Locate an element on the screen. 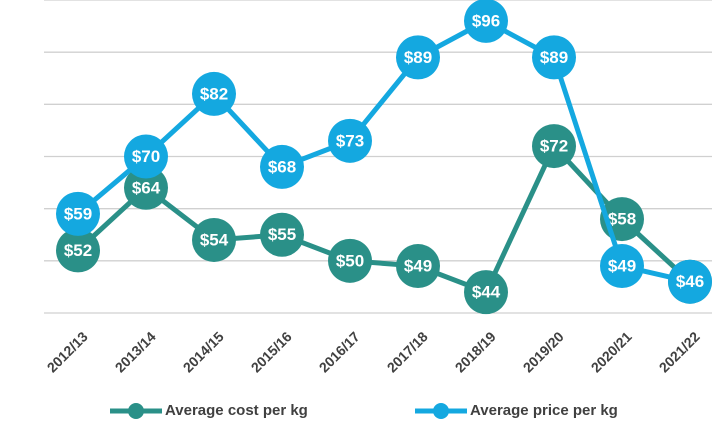  x-tick-label: 2018/19 is located at coordinates (475, 351).